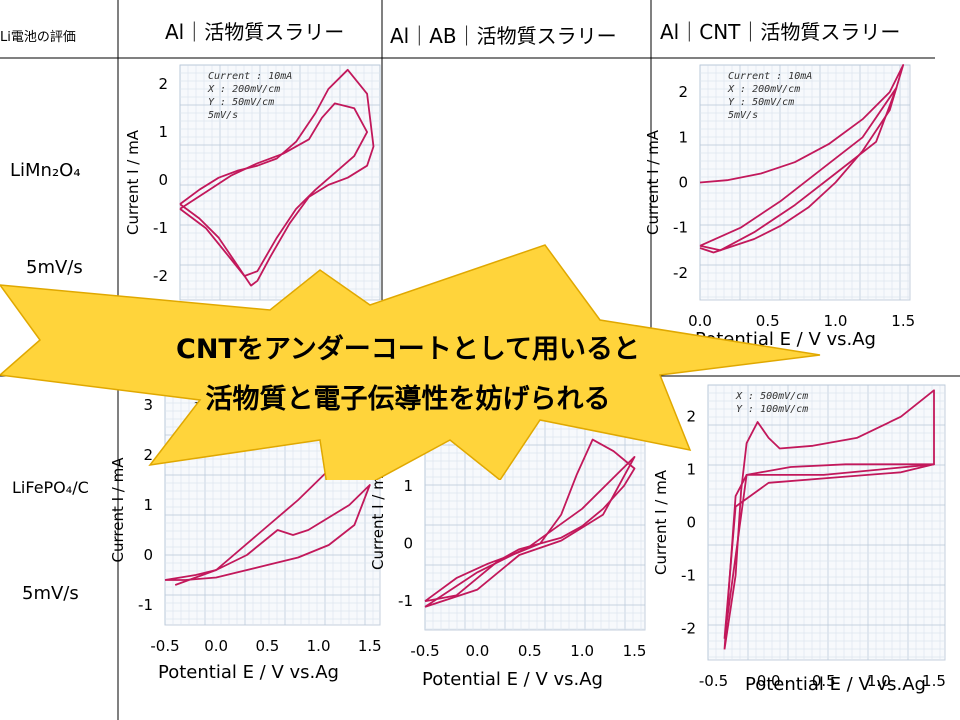  Describe the element at coordinates (772, 409) in the screenshot. I see `handwritten-annotation: Y : 100mV/cm` at that location.